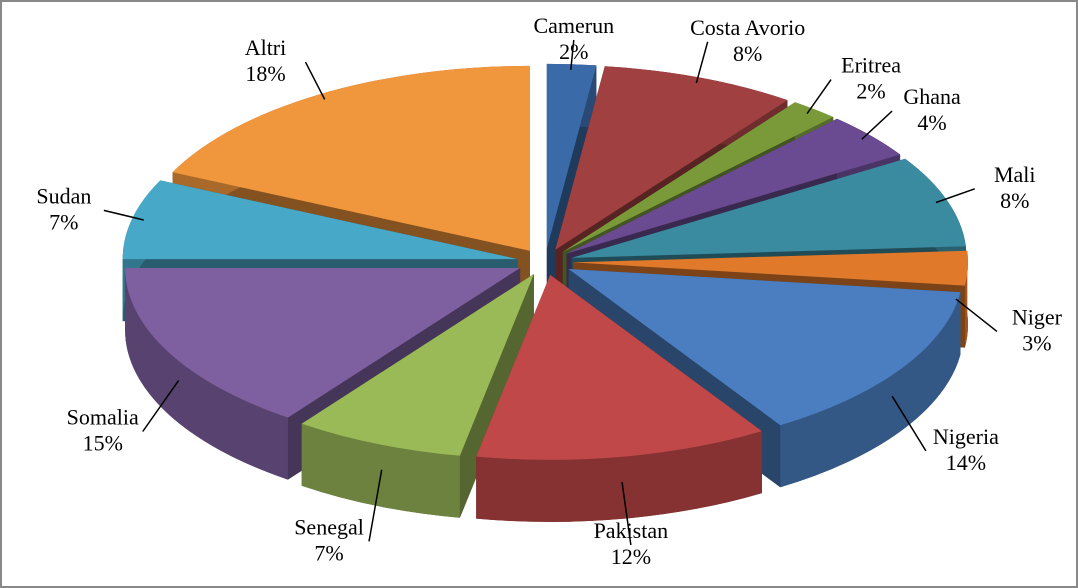  I want to click on slice-value-label: 3%, so click(1036, 342).